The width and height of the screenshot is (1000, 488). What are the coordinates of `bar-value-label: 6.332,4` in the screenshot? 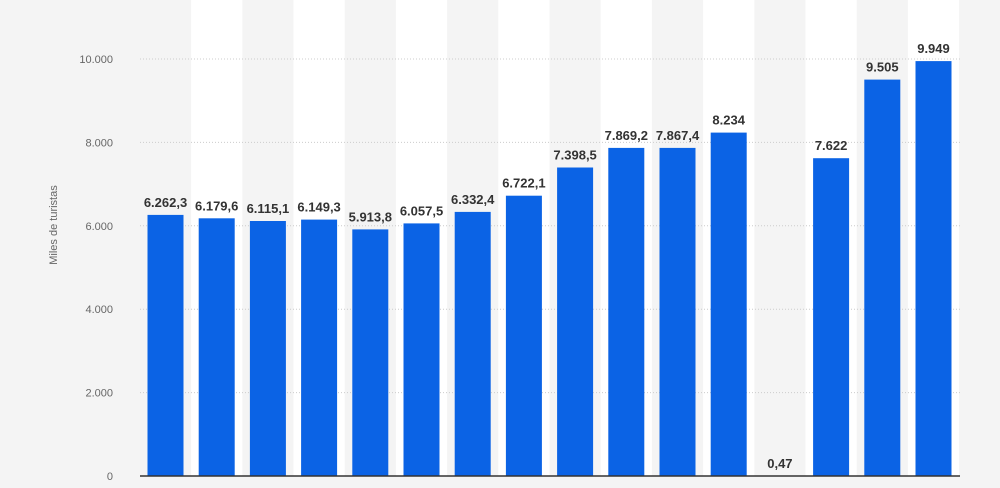 It's located at (473, 199).